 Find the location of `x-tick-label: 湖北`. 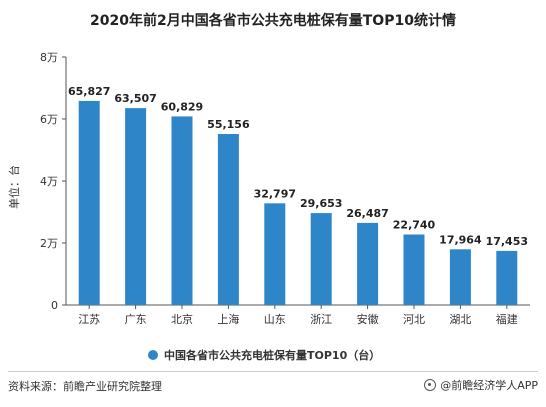

x-tick-label: 湖北 is located at coordinates (460, 319).